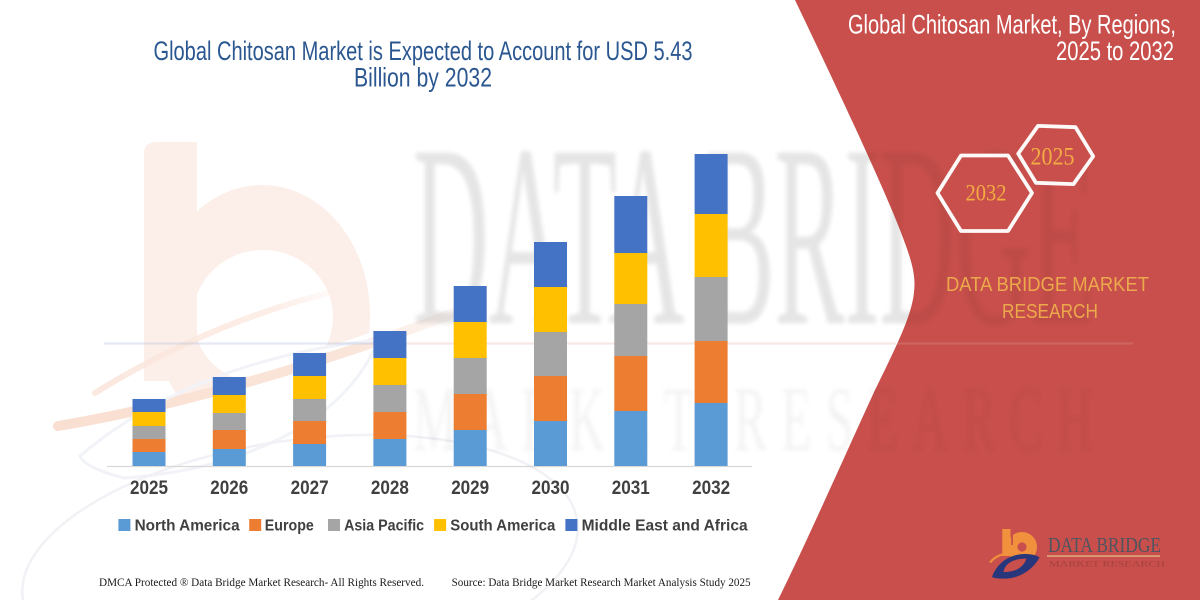 This screenshot has height=600, width=1200. What do you see at coordinates (1050, 311) in the screenshot?
I see `svg-text: RESEARCH` at bounding box center [1050, 311].